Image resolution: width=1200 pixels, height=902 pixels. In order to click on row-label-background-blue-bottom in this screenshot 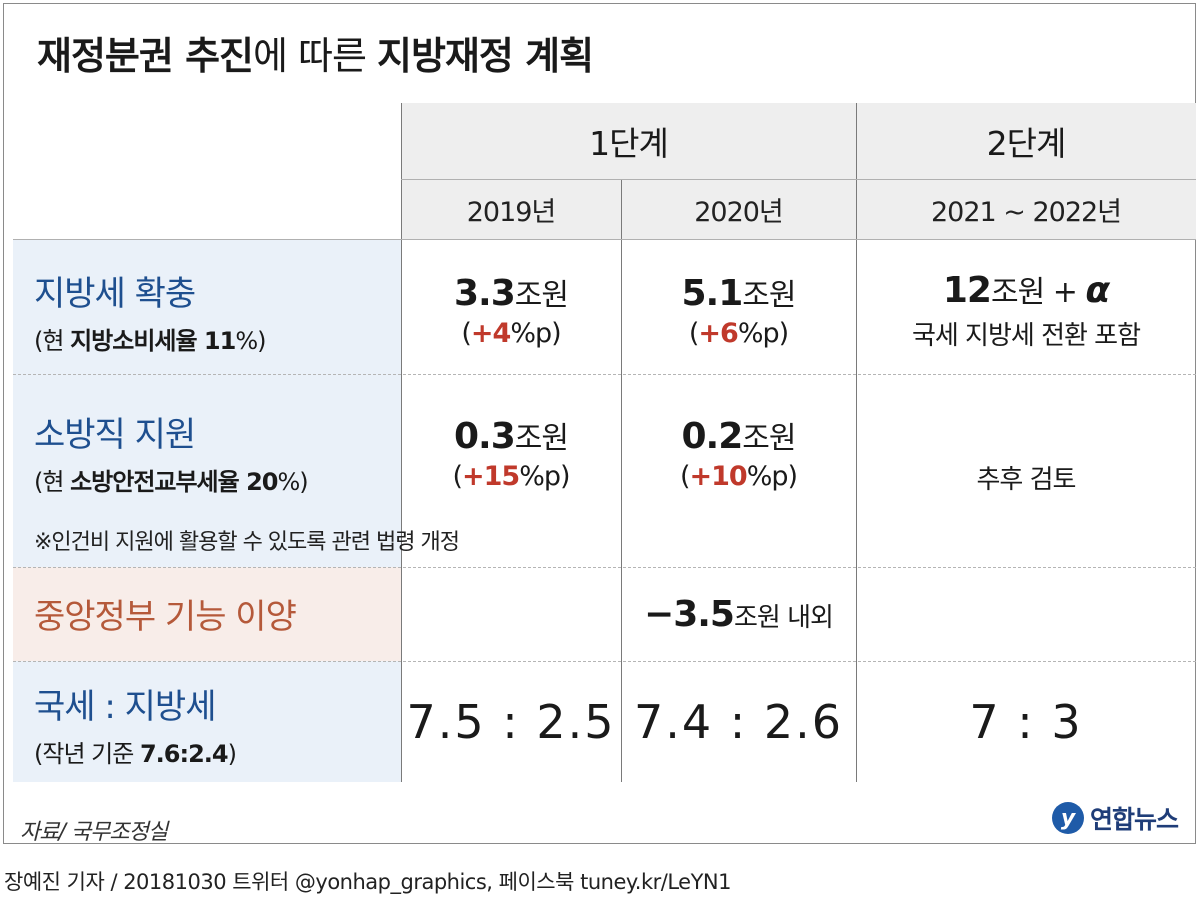, I will do `click(207, 721)`.